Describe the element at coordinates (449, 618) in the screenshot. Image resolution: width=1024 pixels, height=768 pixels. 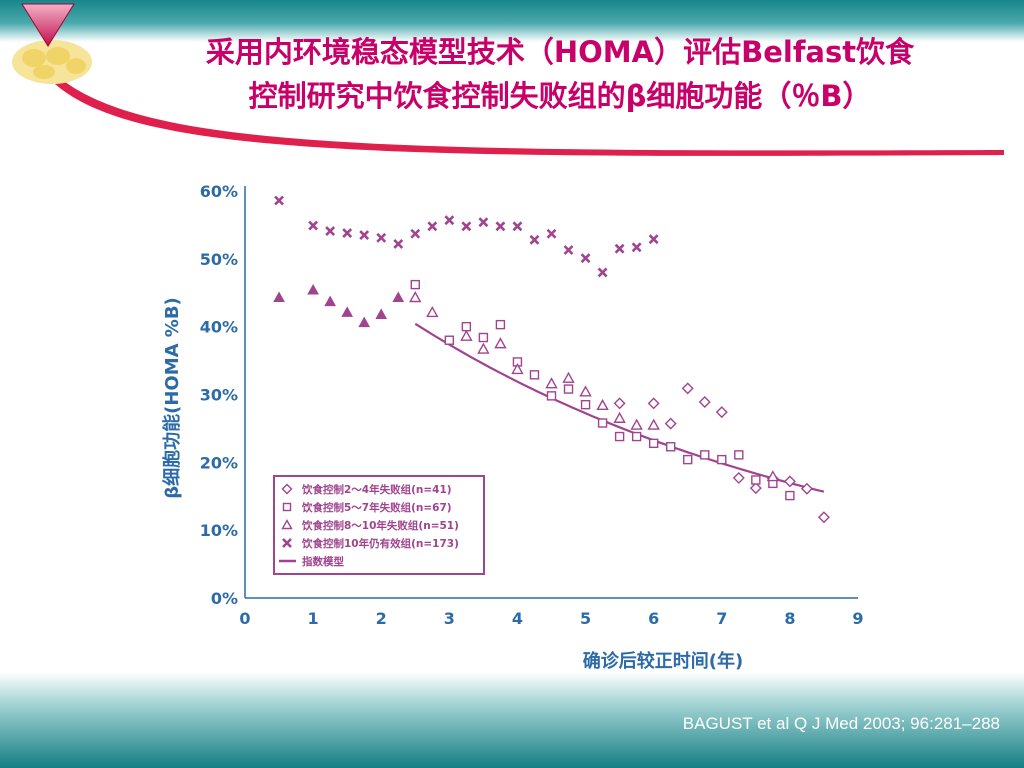
I see `x-tick-label: 3` at that location.